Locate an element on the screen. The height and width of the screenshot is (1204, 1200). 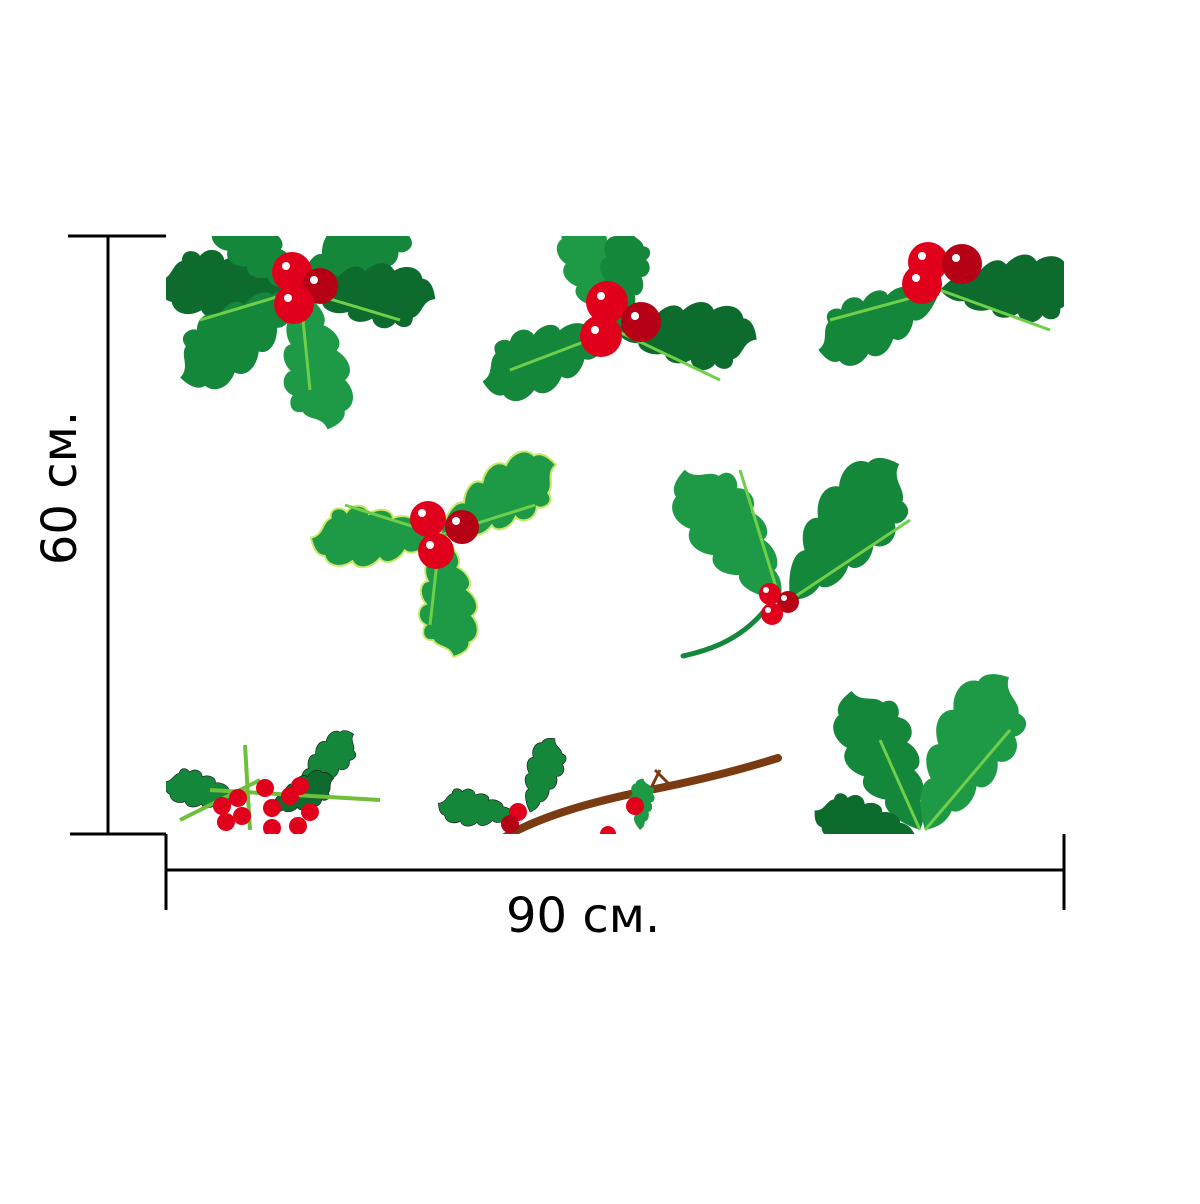
width-dimension-line is located at coordinates (615, 872).